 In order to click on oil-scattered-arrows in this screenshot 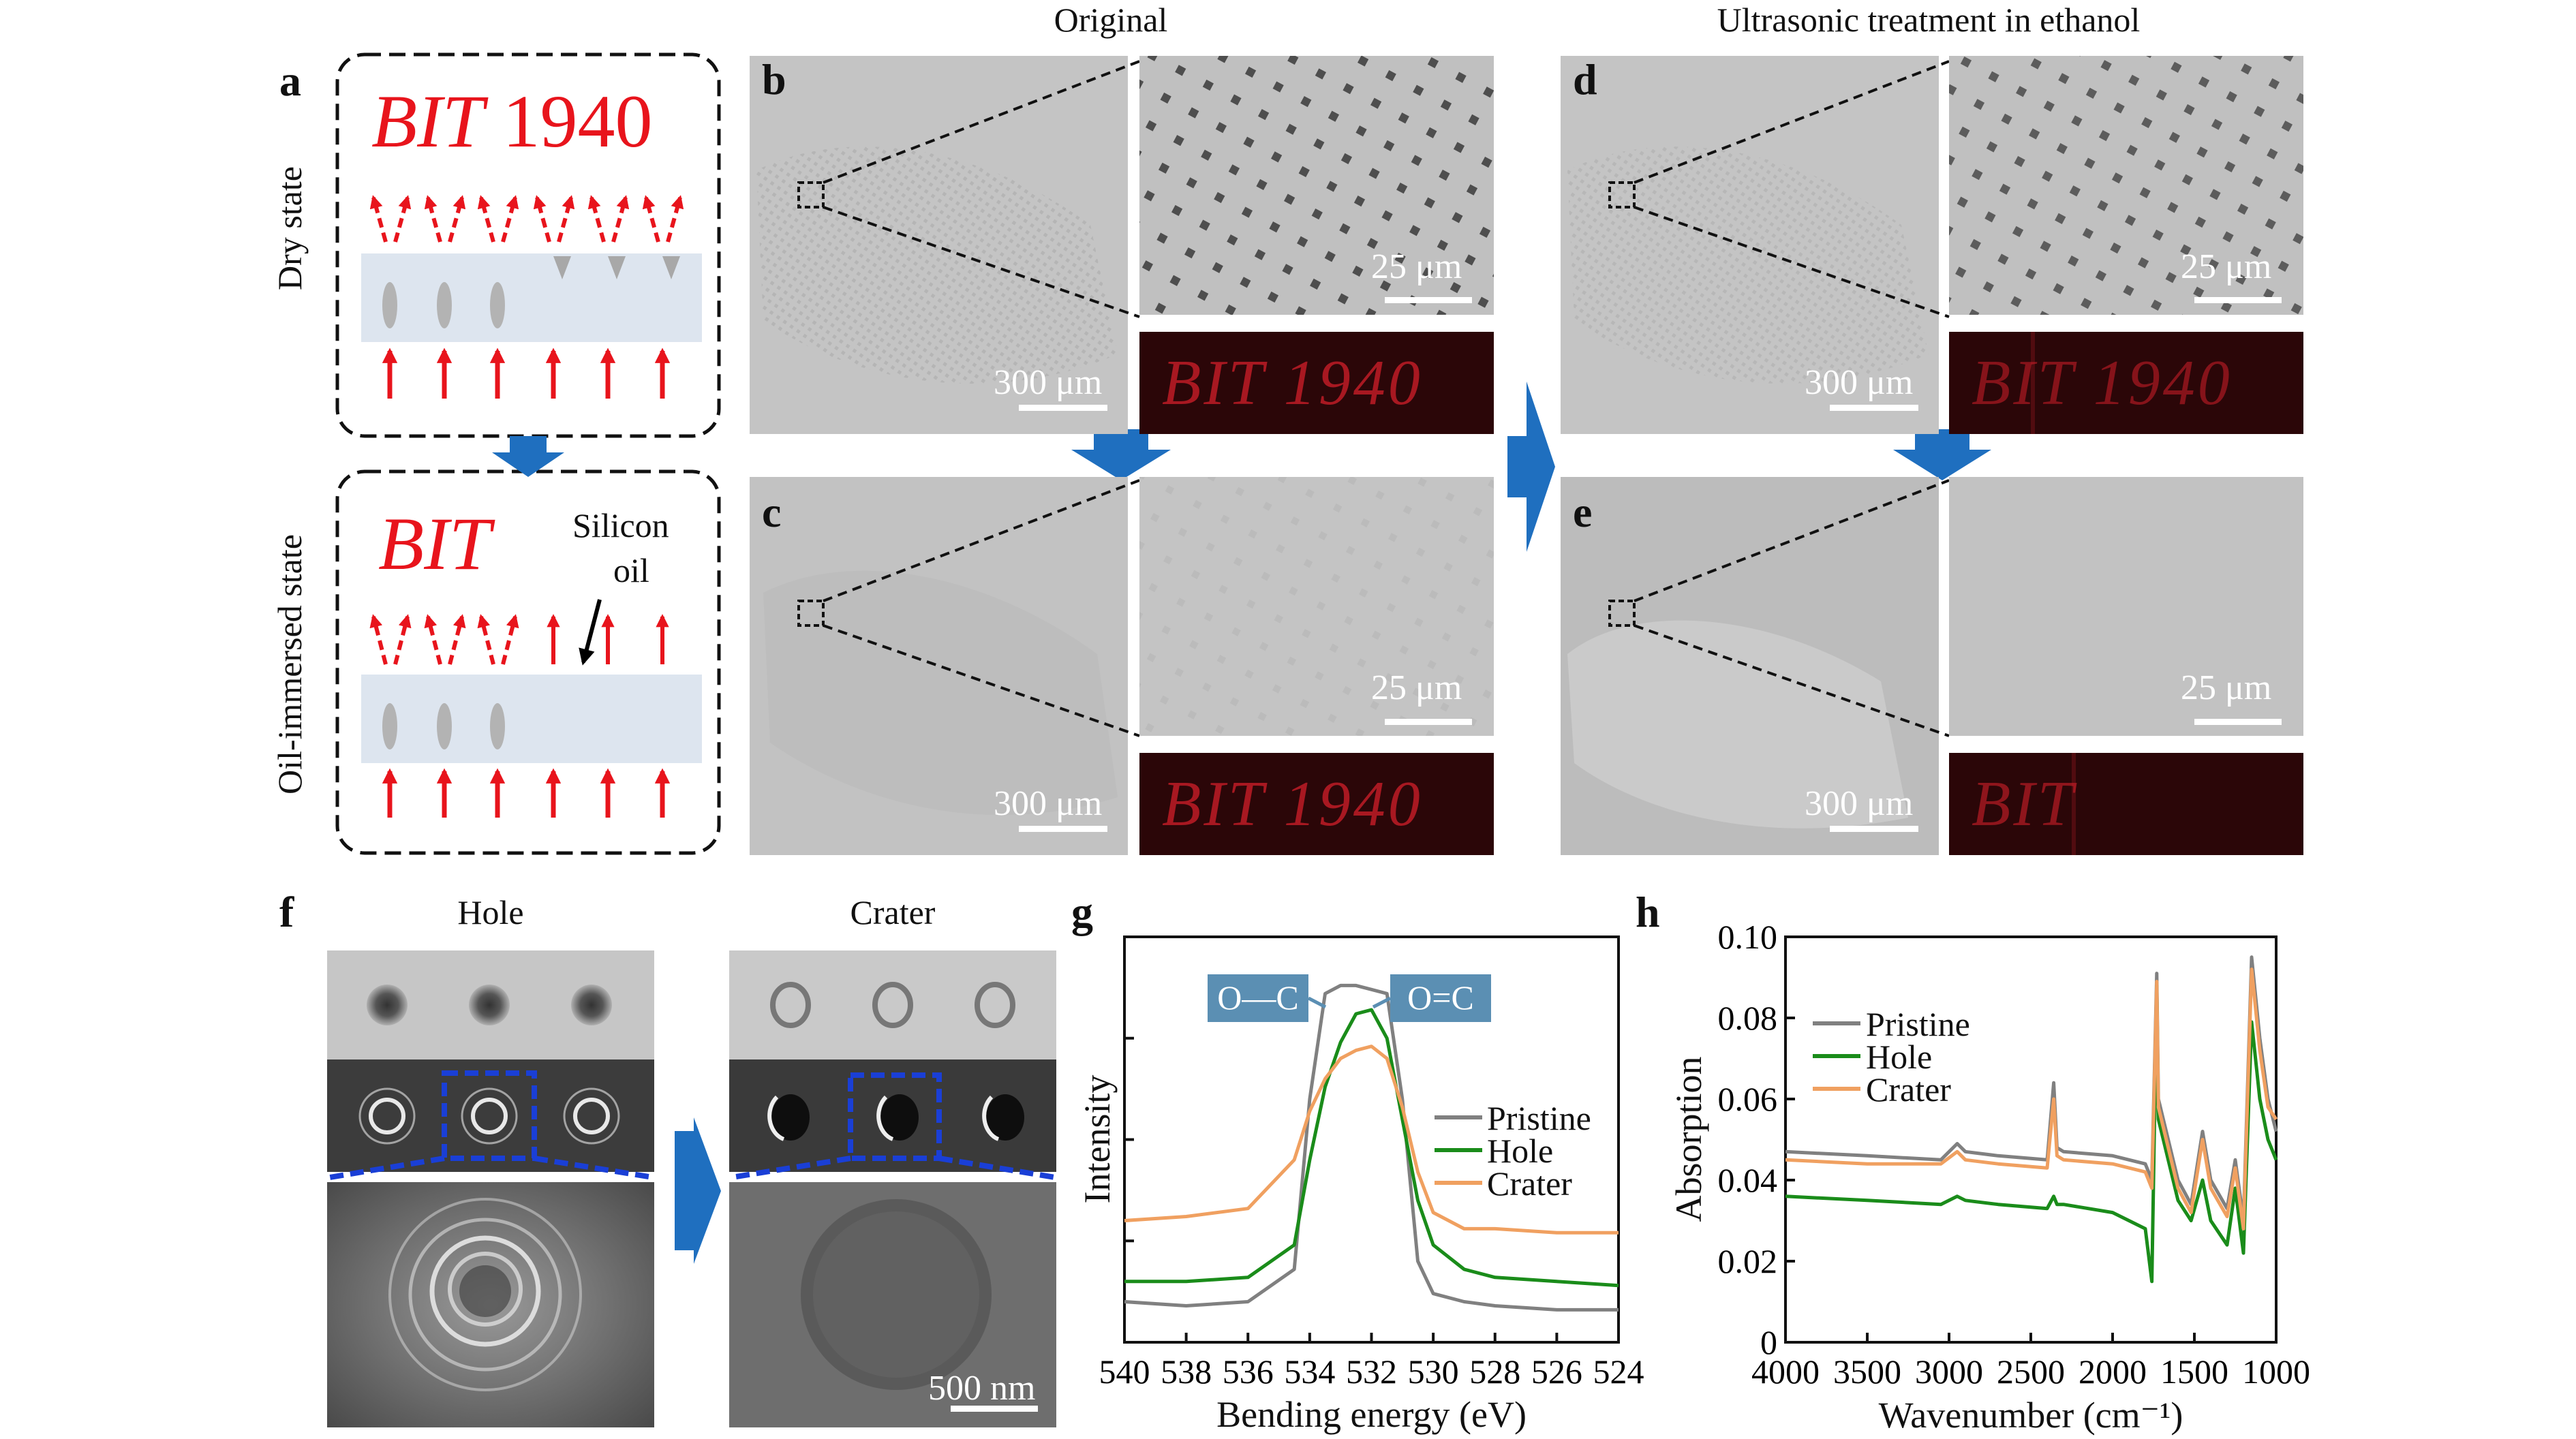, I will do `click(519, 639)`.